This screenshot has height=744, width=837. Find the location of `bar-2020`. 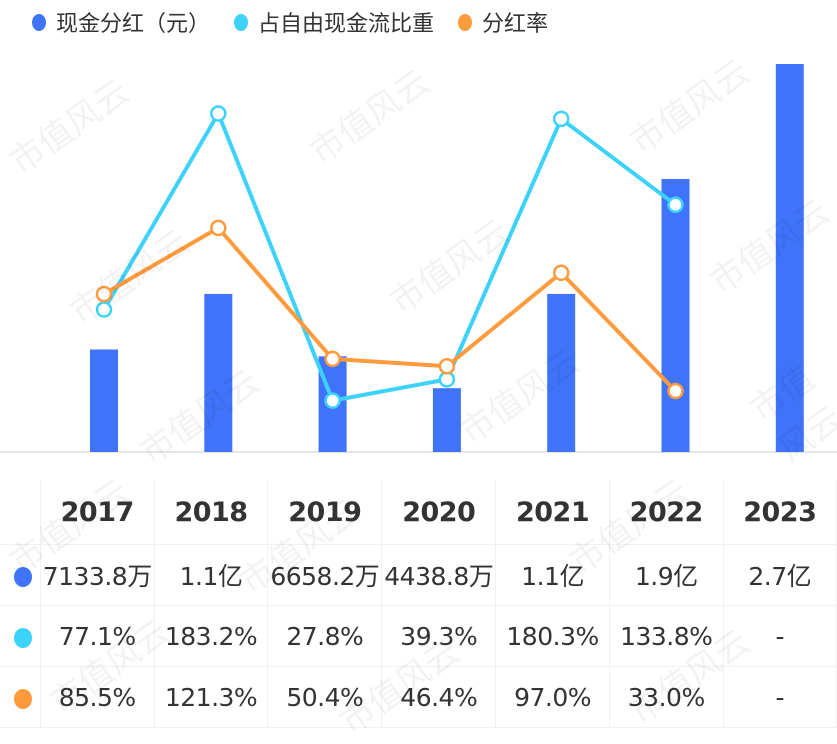

bar-2020 is located at coordinates (446, 420).